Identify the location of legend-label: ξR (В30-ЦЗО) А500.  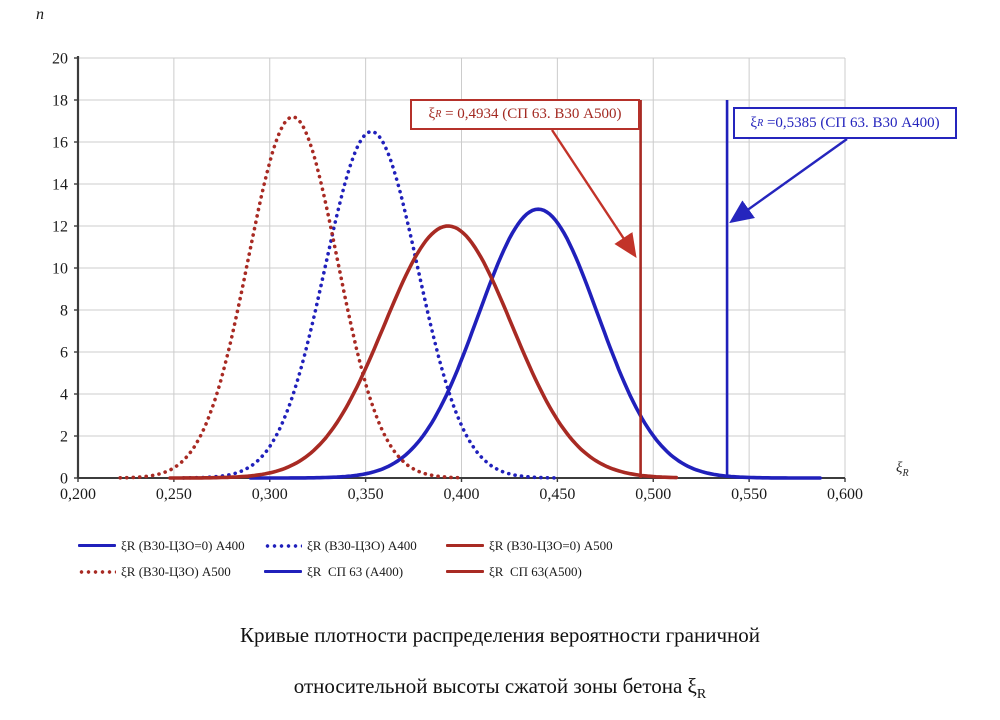
(176, 571).